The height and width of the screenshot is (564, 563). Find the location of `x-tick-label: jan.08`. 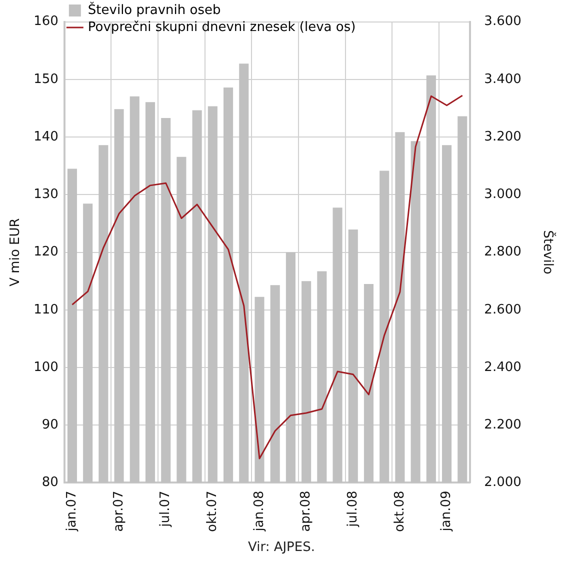

x-tick-label: jan.08 is located at coordinates (259, 511).